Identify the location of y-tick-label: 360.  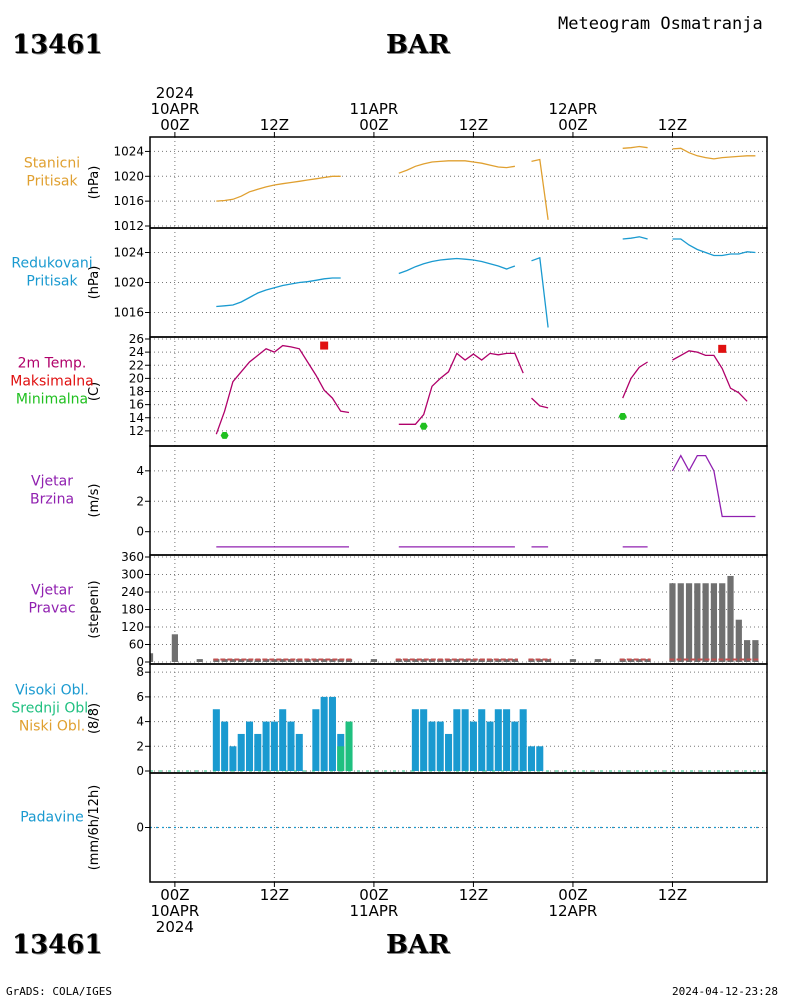
(132, 557).